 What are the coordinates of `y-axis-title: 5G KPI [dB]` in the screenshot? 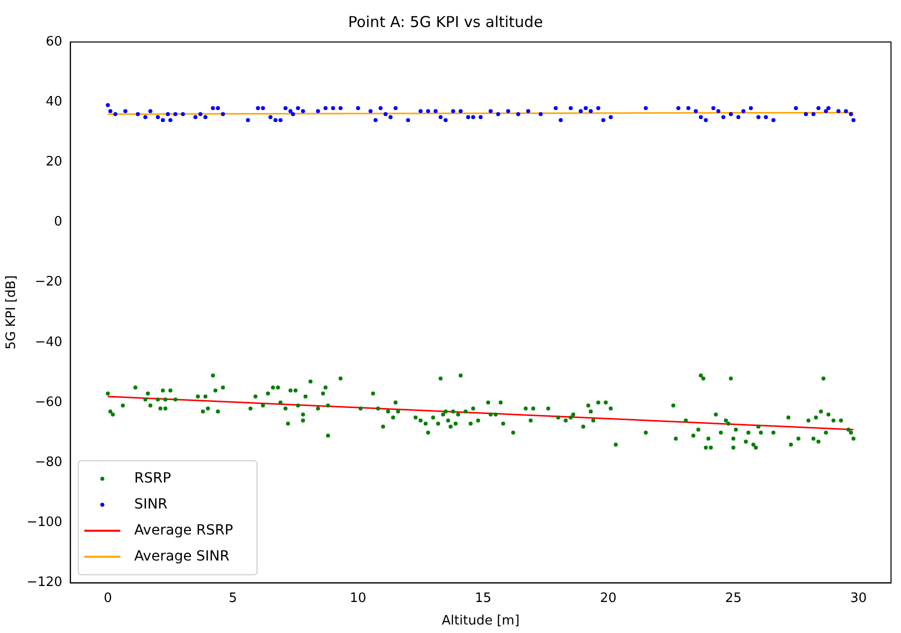 It's located at (12, 312).